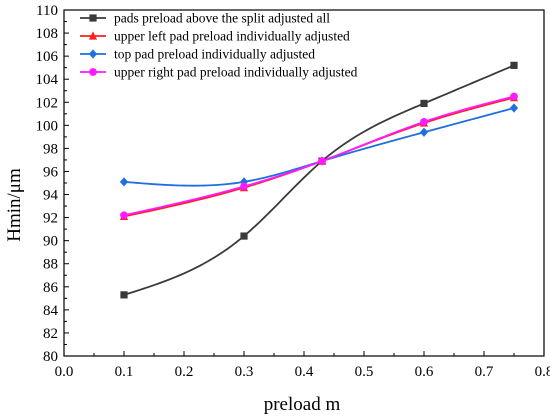  I want to click on legend-item-3: top pad preload individually adjusted, so click(197, 54).